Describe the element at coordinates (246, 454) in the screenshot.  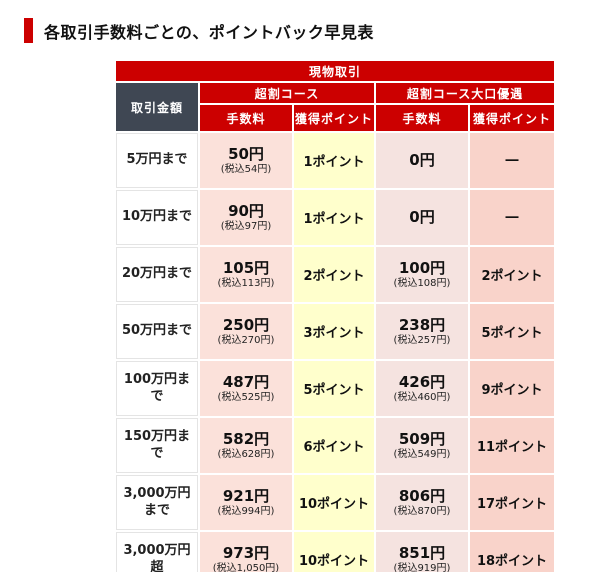
I see `fee-tax-amount: (税込628円)` at that location.